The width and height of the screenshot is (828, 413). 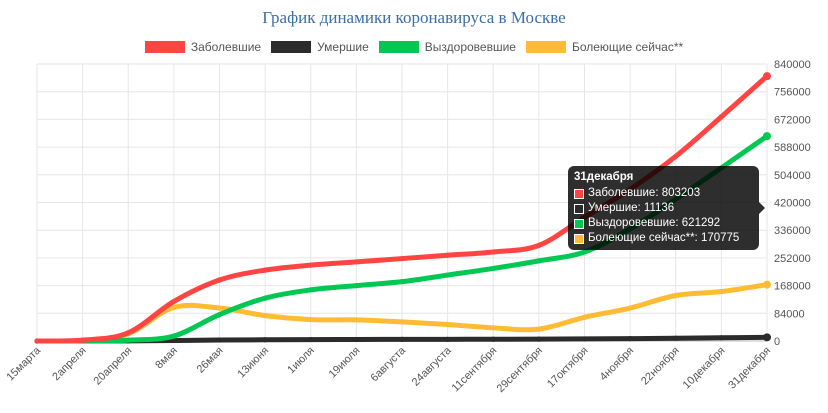 What do you see at coordinates (398, 47) in the screenshot?
I see `legend-swatch-recovered` at bounding box center [398, 47].